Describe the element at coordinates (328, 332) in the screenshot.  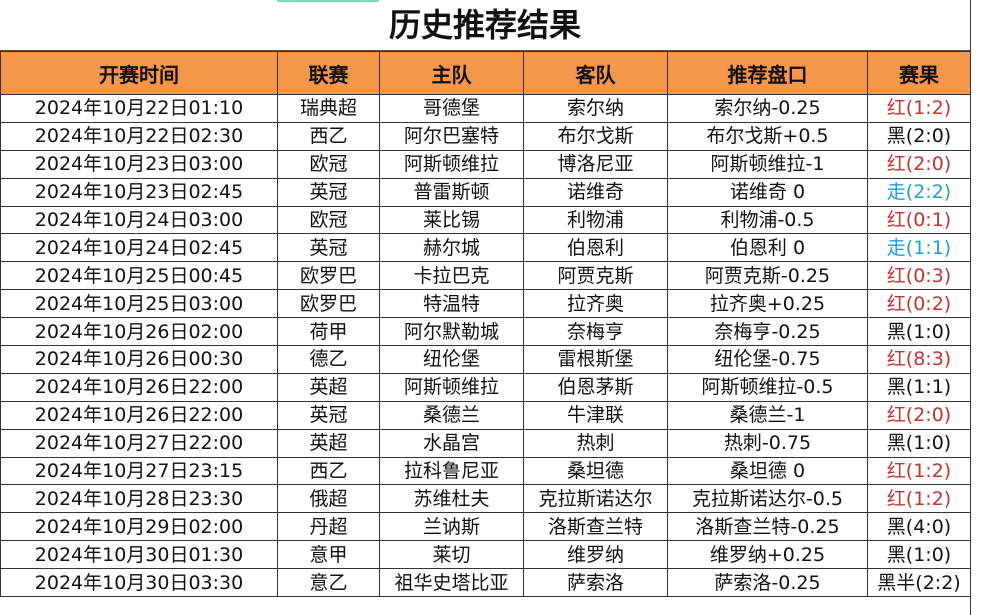
I see `league-cell: 荷甲` at that location.